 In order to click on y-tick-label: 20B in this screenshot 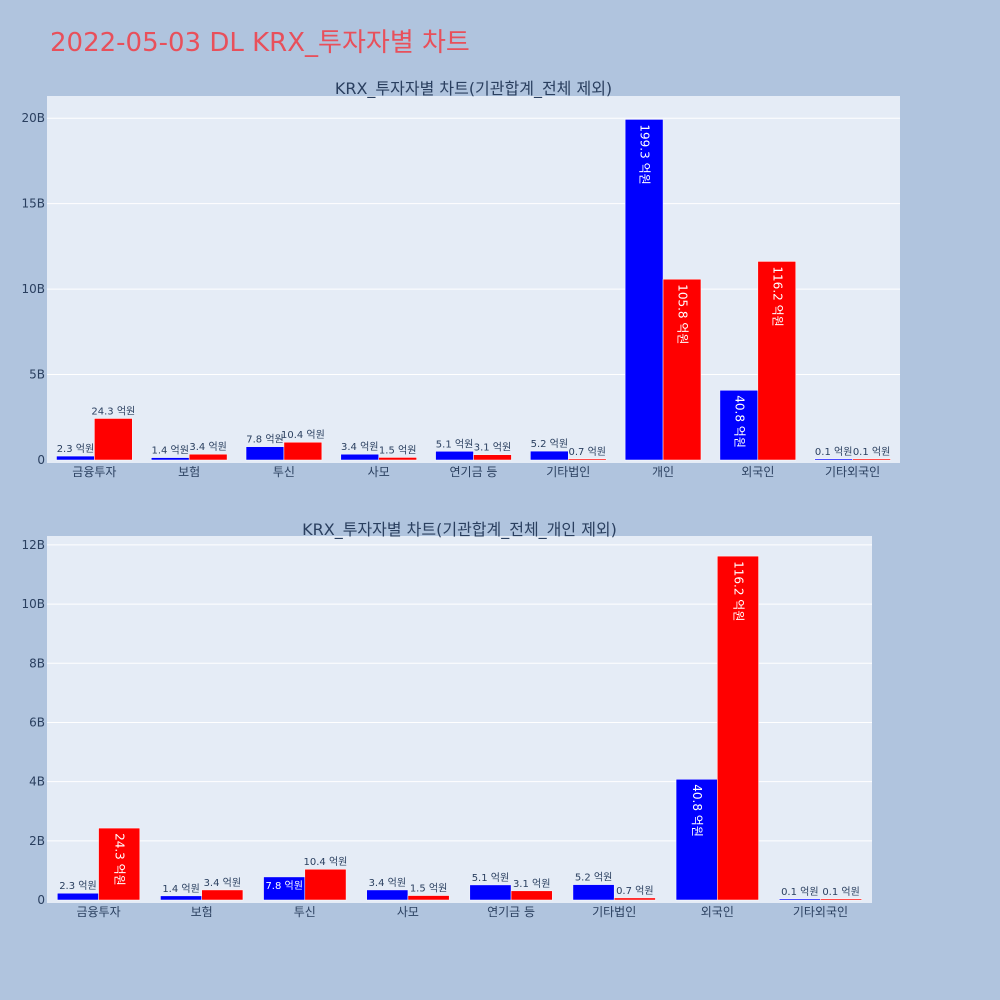, I will do `click(33, 118)`.